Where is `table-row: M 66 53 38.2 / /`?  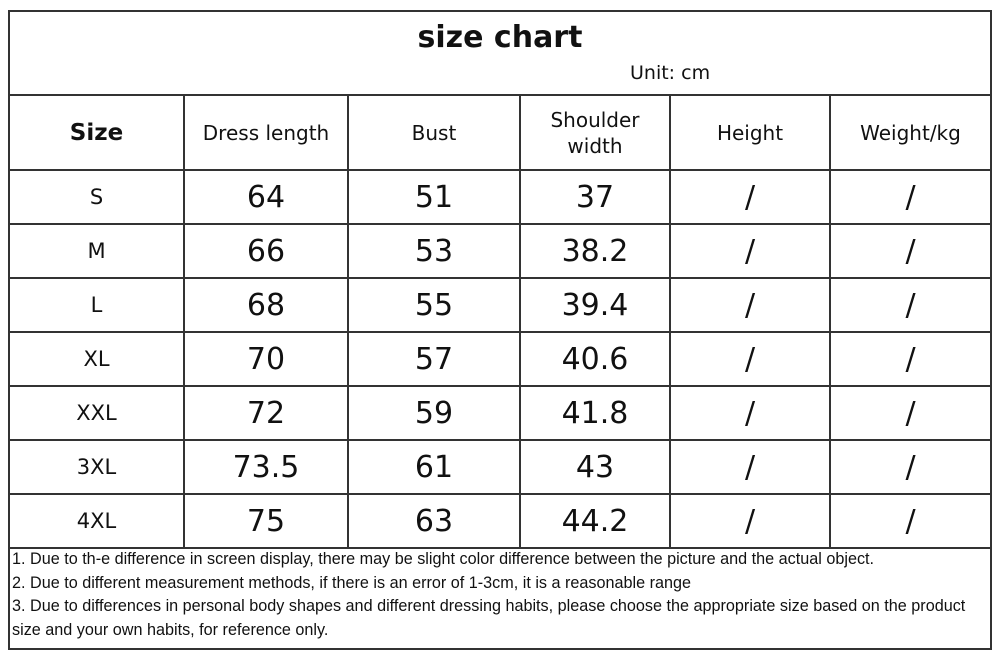
table-row: M 66 53 38.2 / / is located at coordinates (500, 251).